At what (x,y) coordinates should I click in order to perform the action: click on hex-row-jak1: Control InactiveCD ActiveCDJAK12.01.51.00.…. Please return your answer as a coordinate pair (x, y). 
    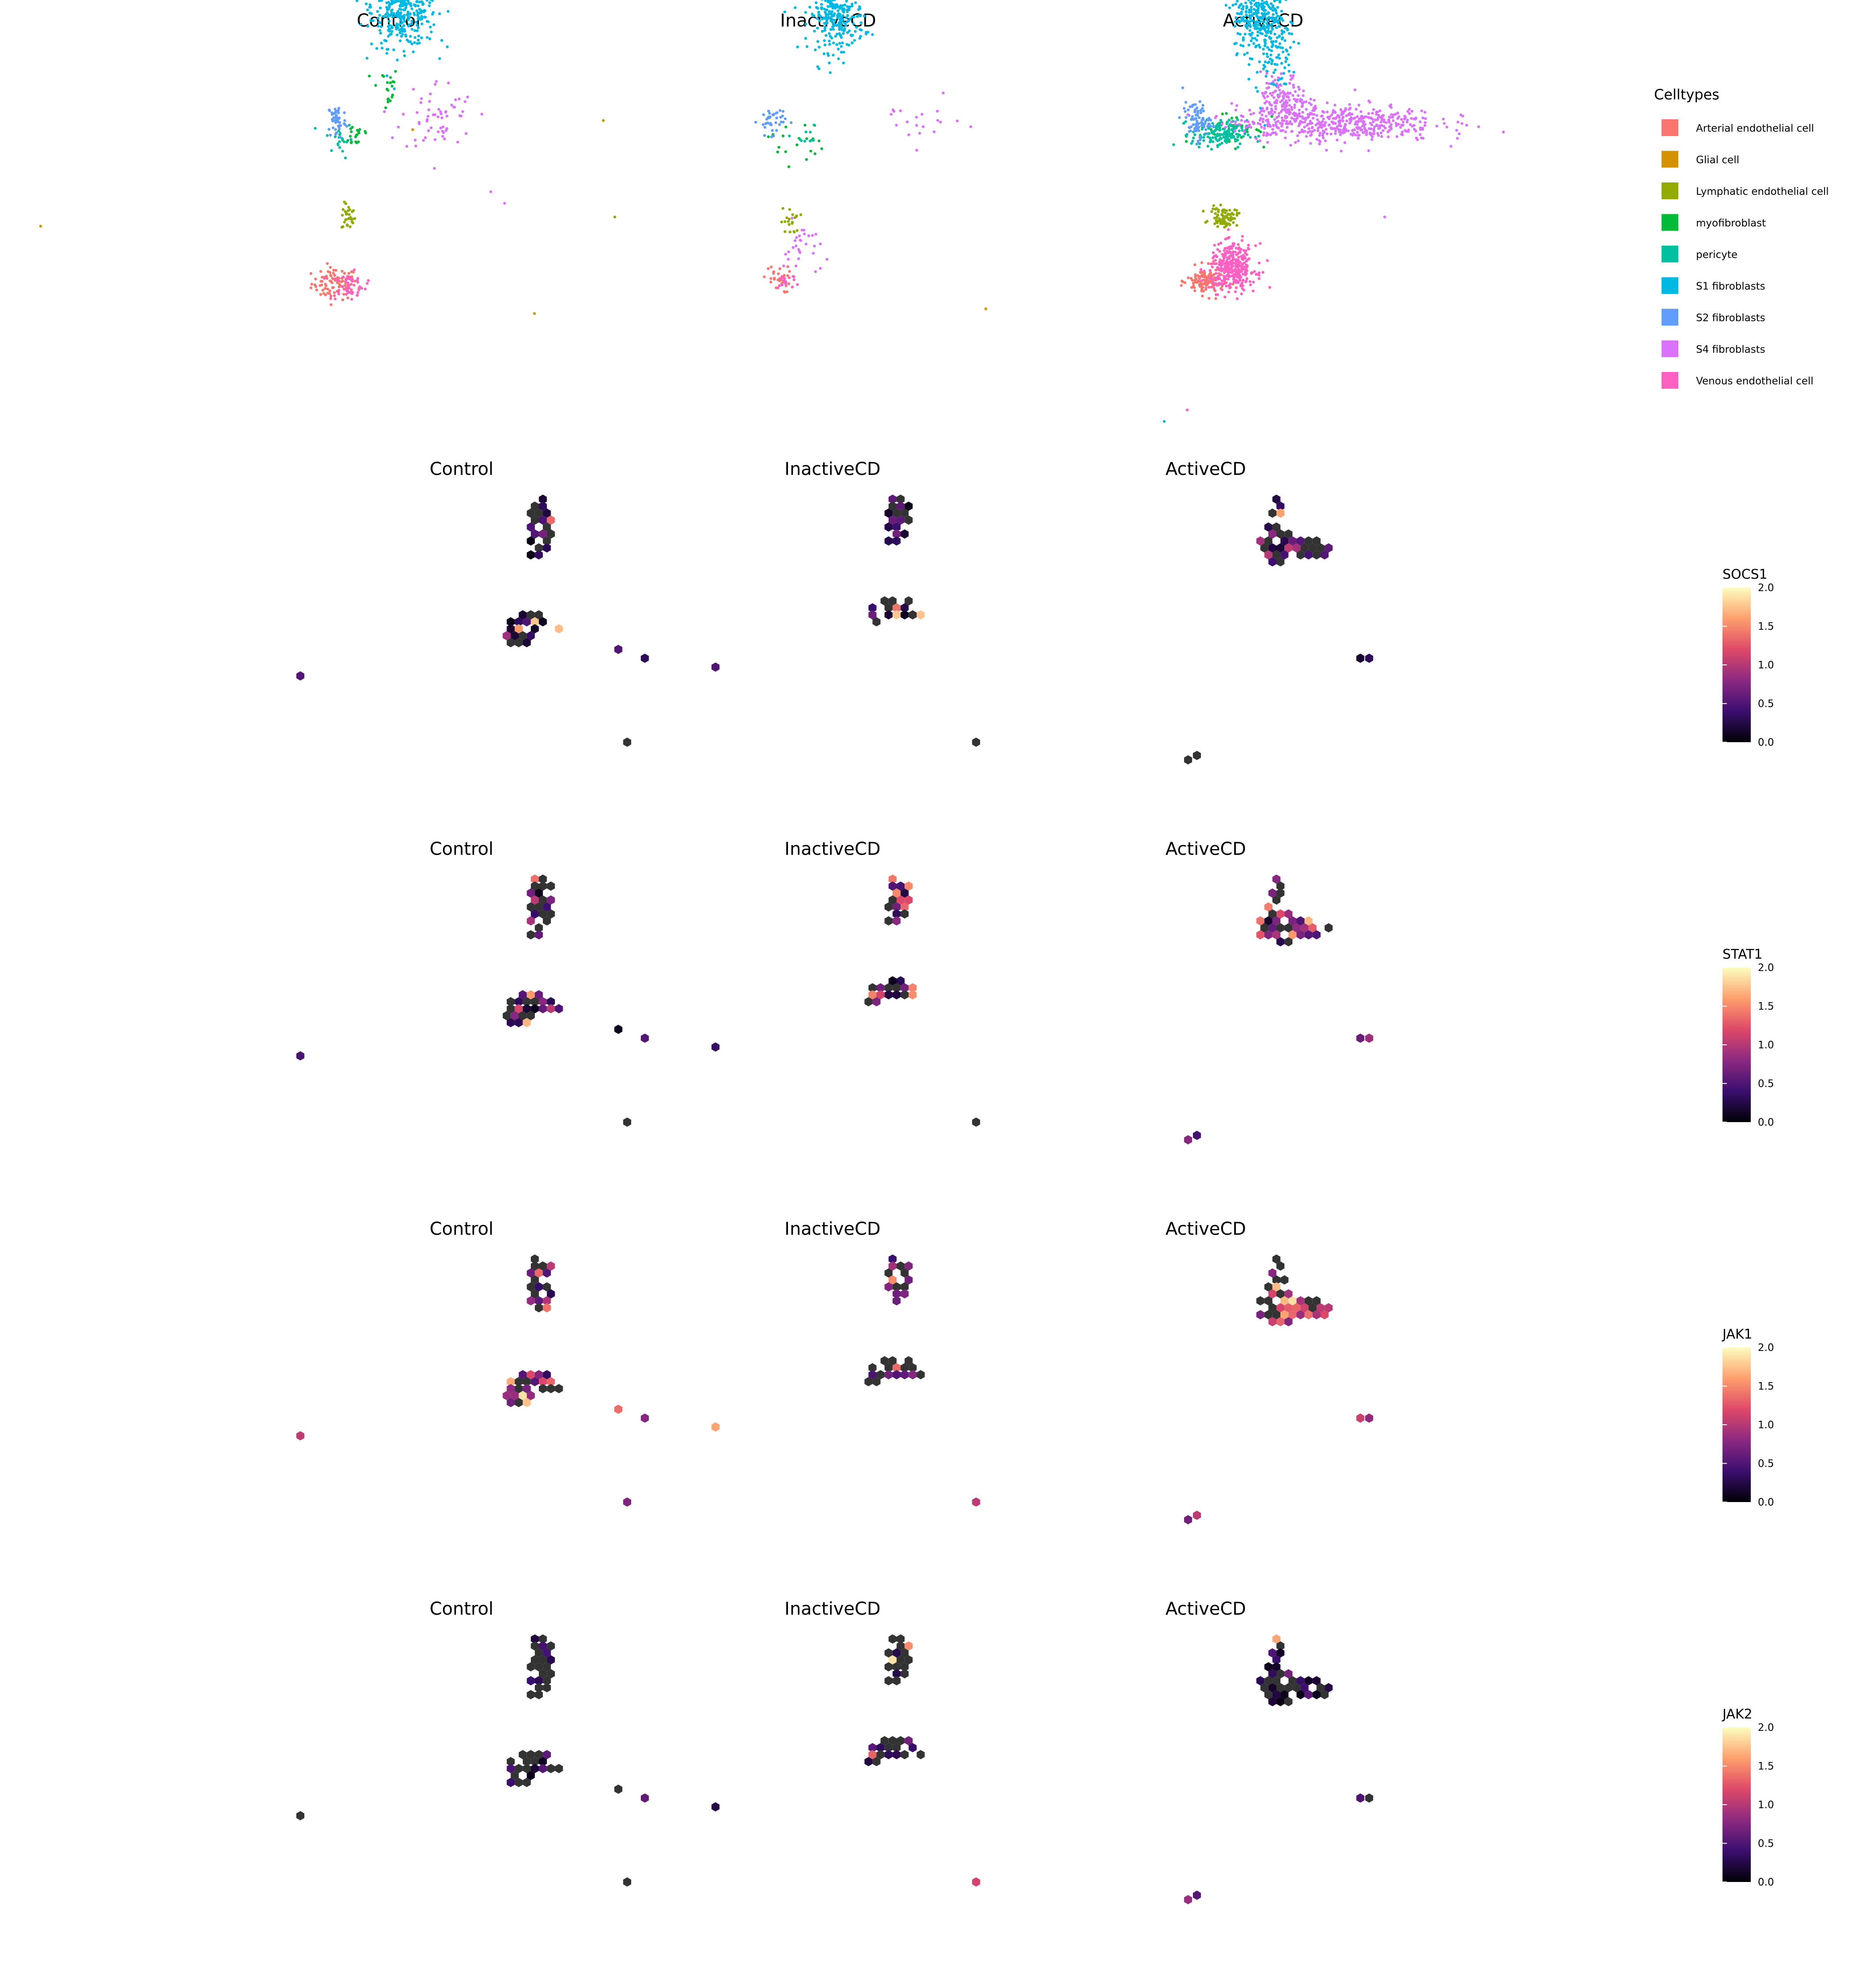
    Looking at the image, I should click on (1035, 1372).